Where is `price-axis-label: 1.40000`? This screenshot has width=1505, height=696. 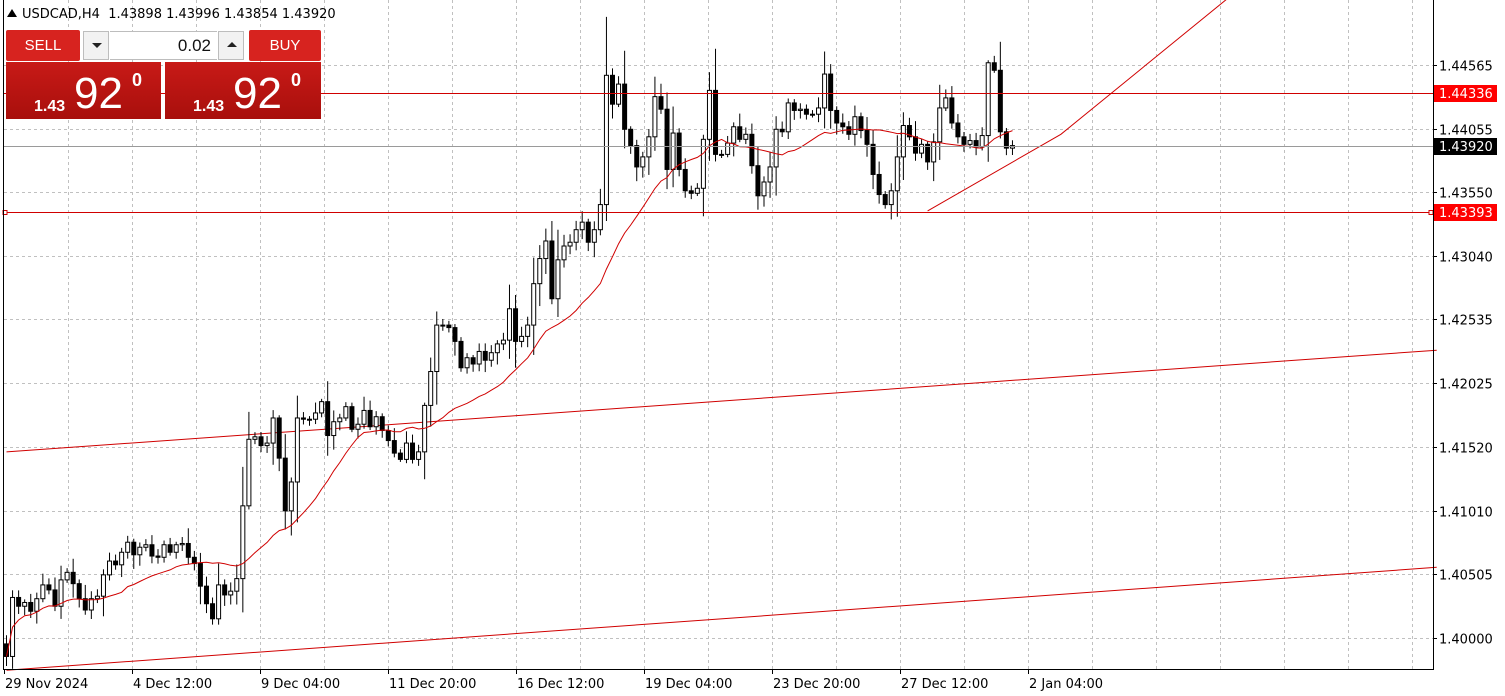
price-axis-label: 1.40000 is located at coordinates (1466, 640).